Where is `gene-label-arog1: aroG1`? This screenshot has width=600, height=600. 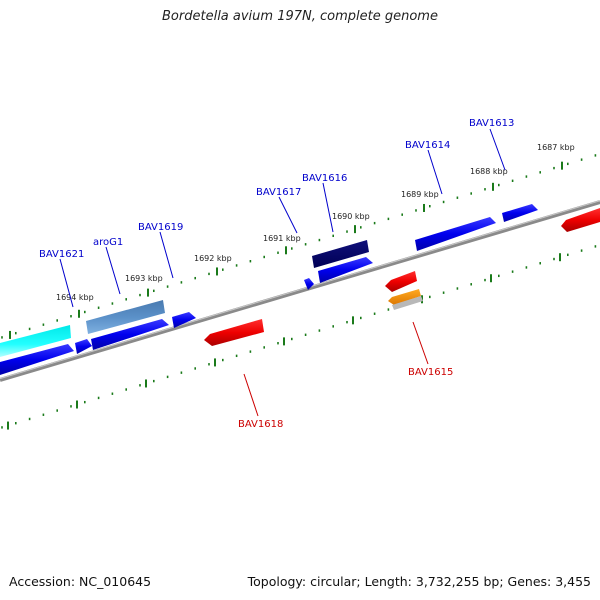
gene-label-arog1: aroG1 is located at coordinates (108, 242).